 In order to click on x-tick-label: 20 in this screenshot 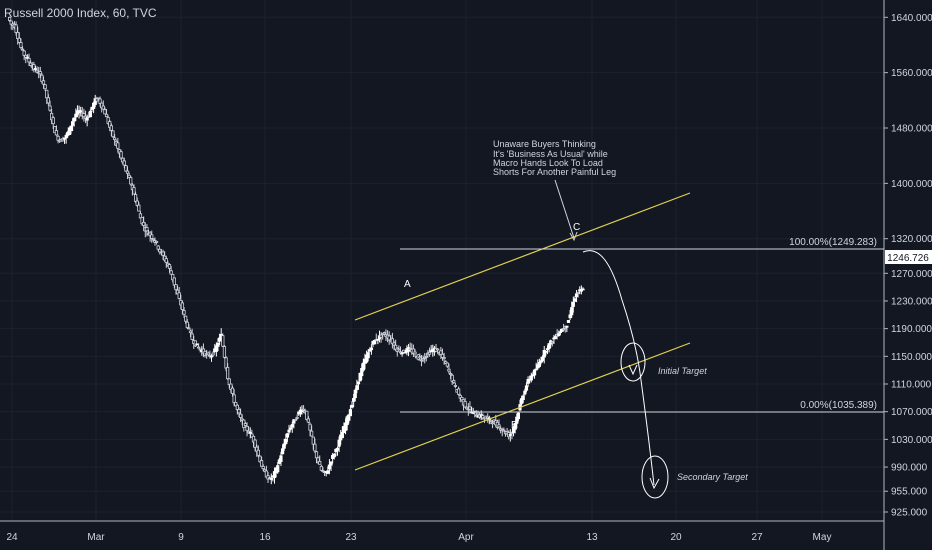, I will do `click(676, 537)`.